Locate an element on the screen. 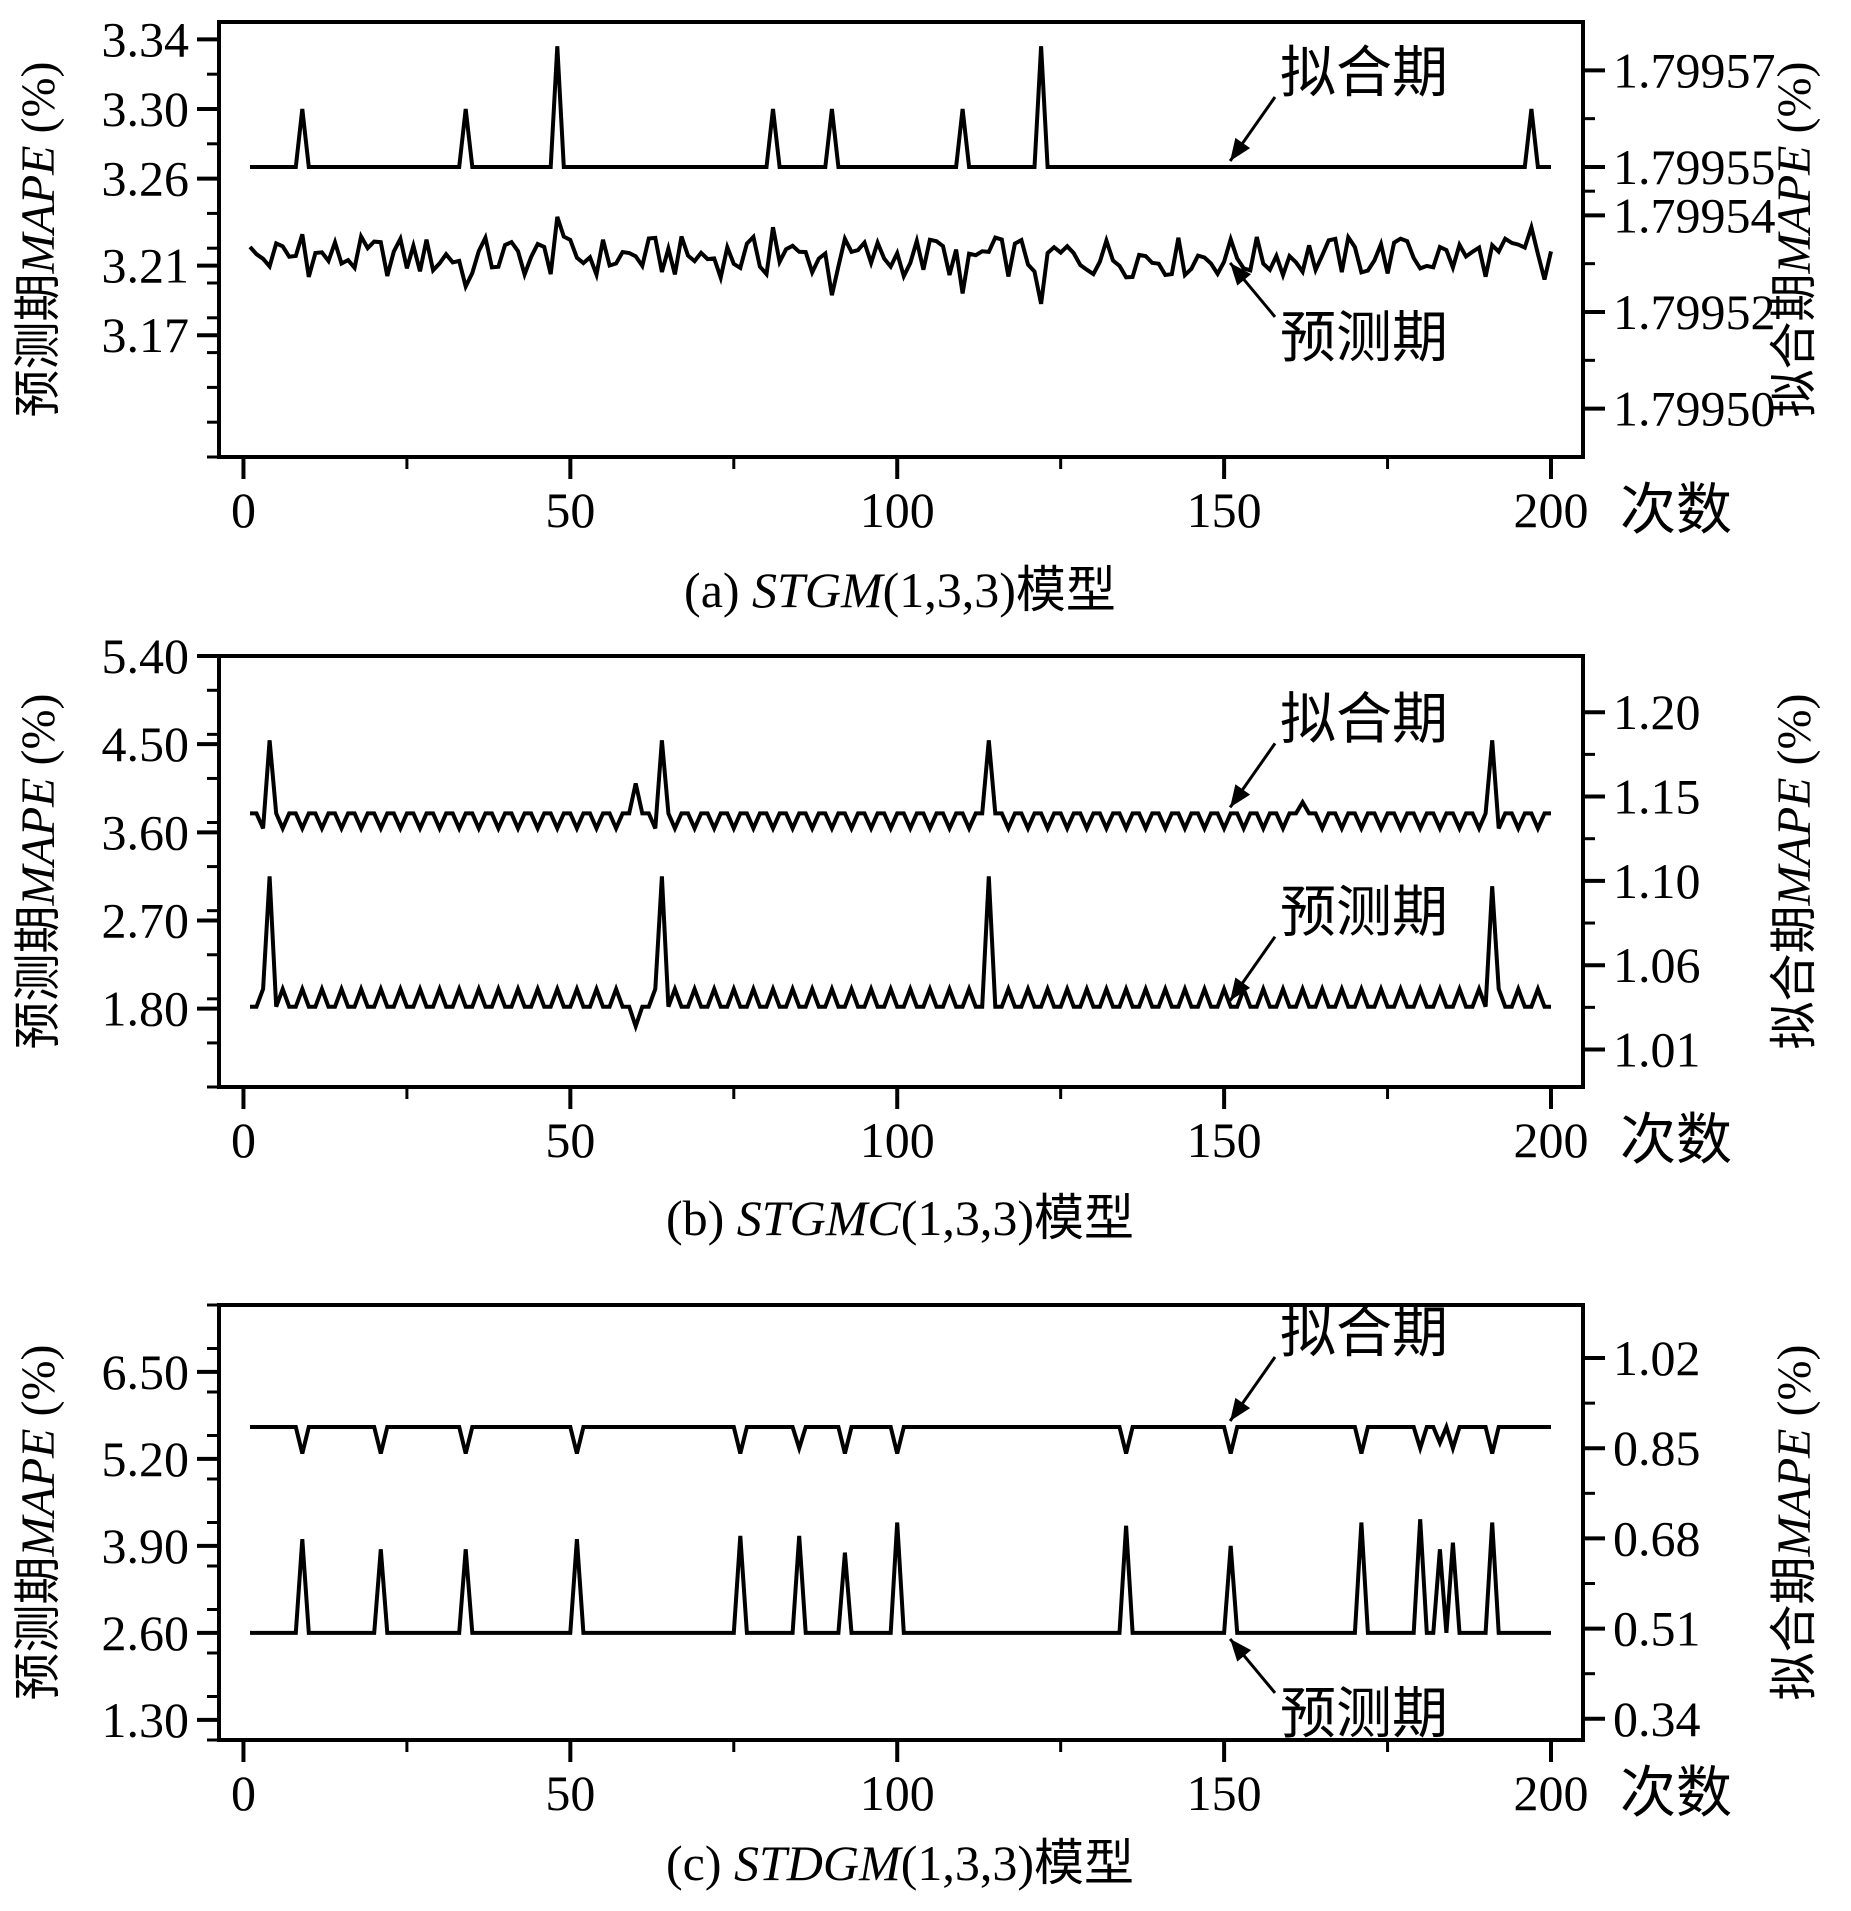 This screenshot has height=1911, width=1851. right-tick-label: 1.10 is located at coordinates (1657, 881).